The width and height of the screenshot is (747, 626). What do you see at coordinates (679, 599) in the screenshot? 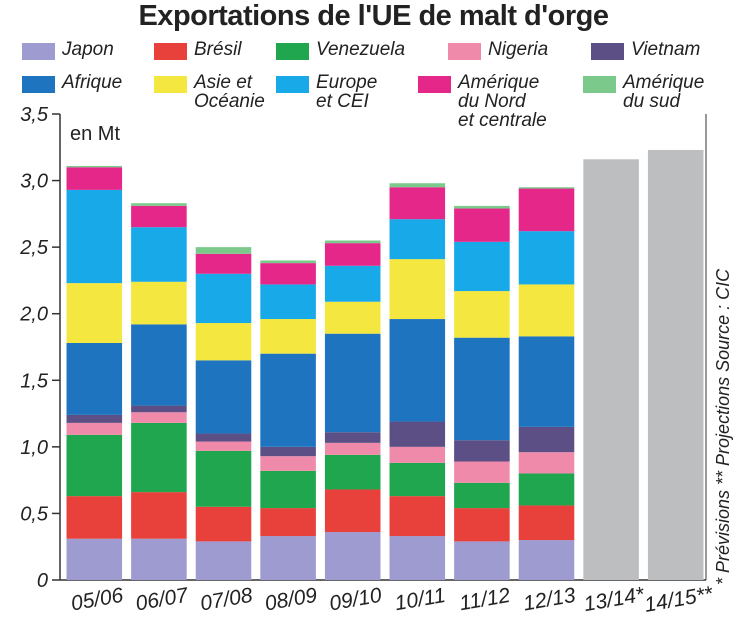
I see `x-tick-label: 14/15**` at bounding box center [679, 599].